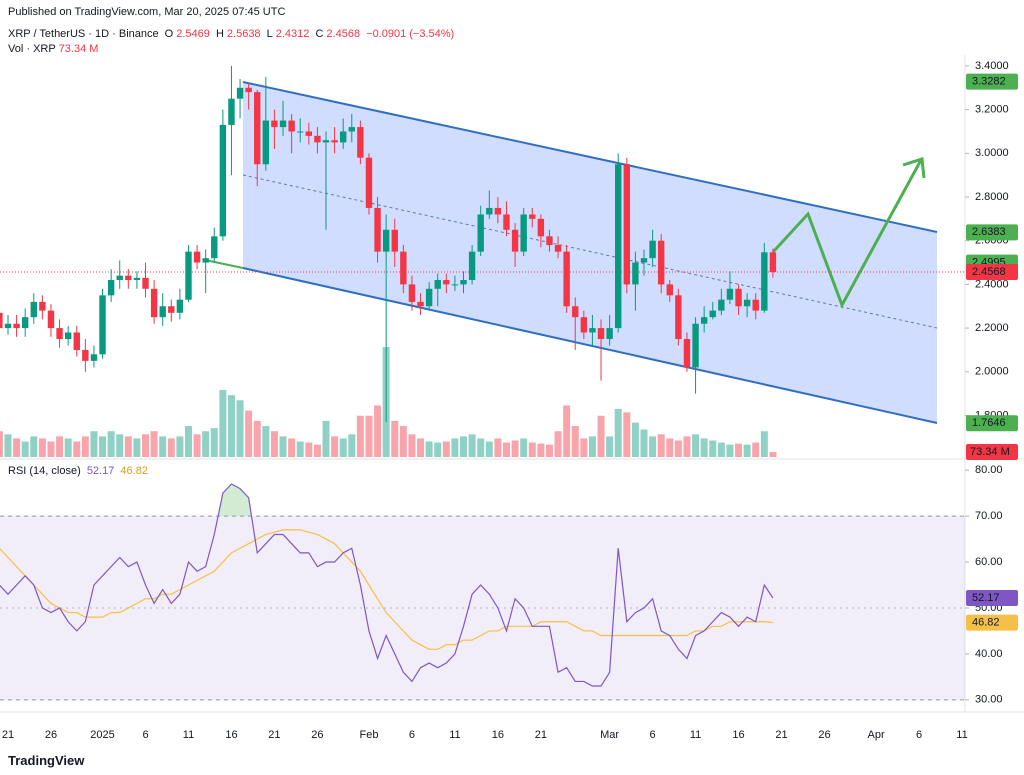  I want to click on change: −0.0901 (−3.54%), so click(410, 34).